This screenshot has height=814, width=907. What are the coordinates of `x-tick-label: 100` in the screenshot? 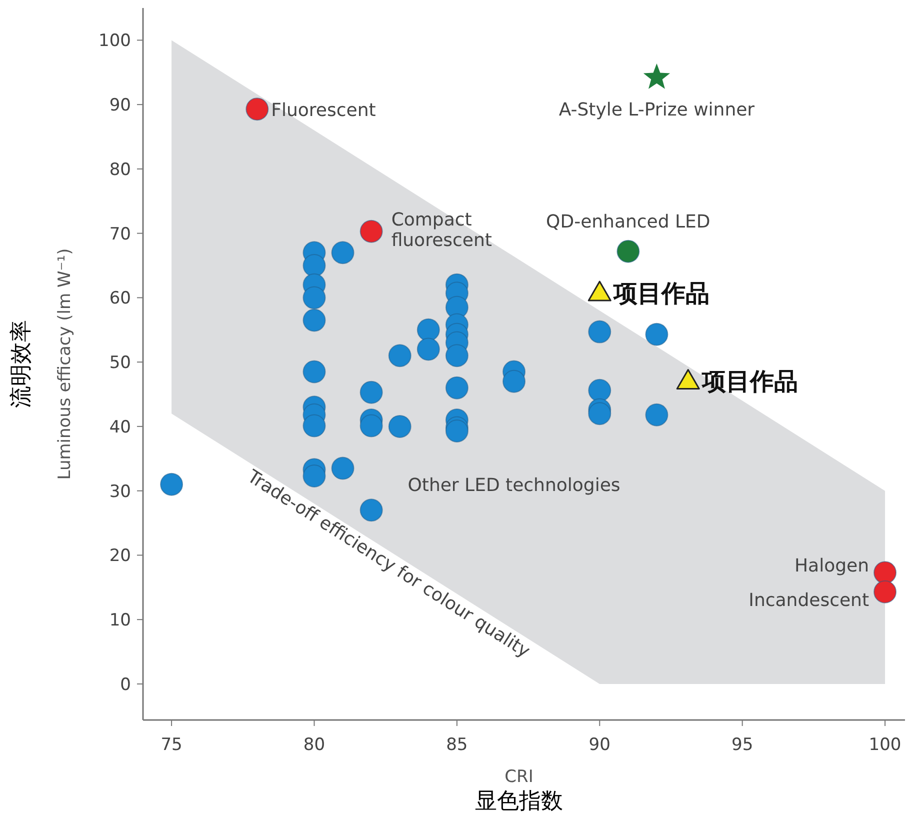 It's located at (885, 745).